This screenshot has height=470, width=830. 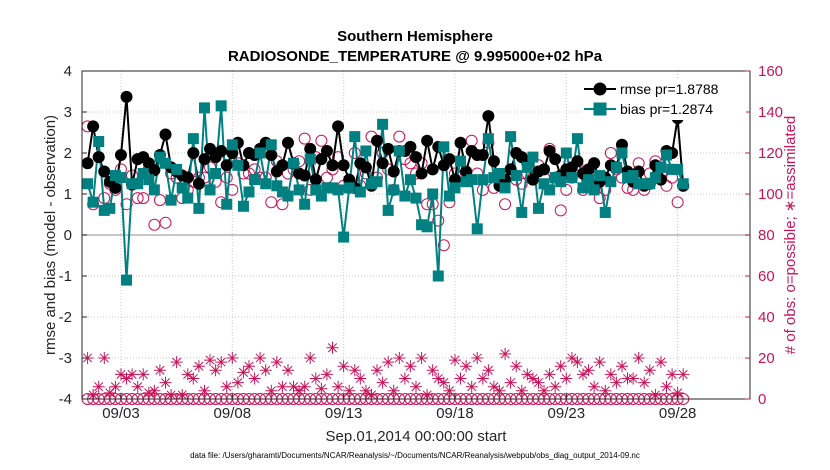 What do you see at coordinates (68, 153) in the screenshot?
I see `y-tick-label: 2` at bounding box center [68, 153].